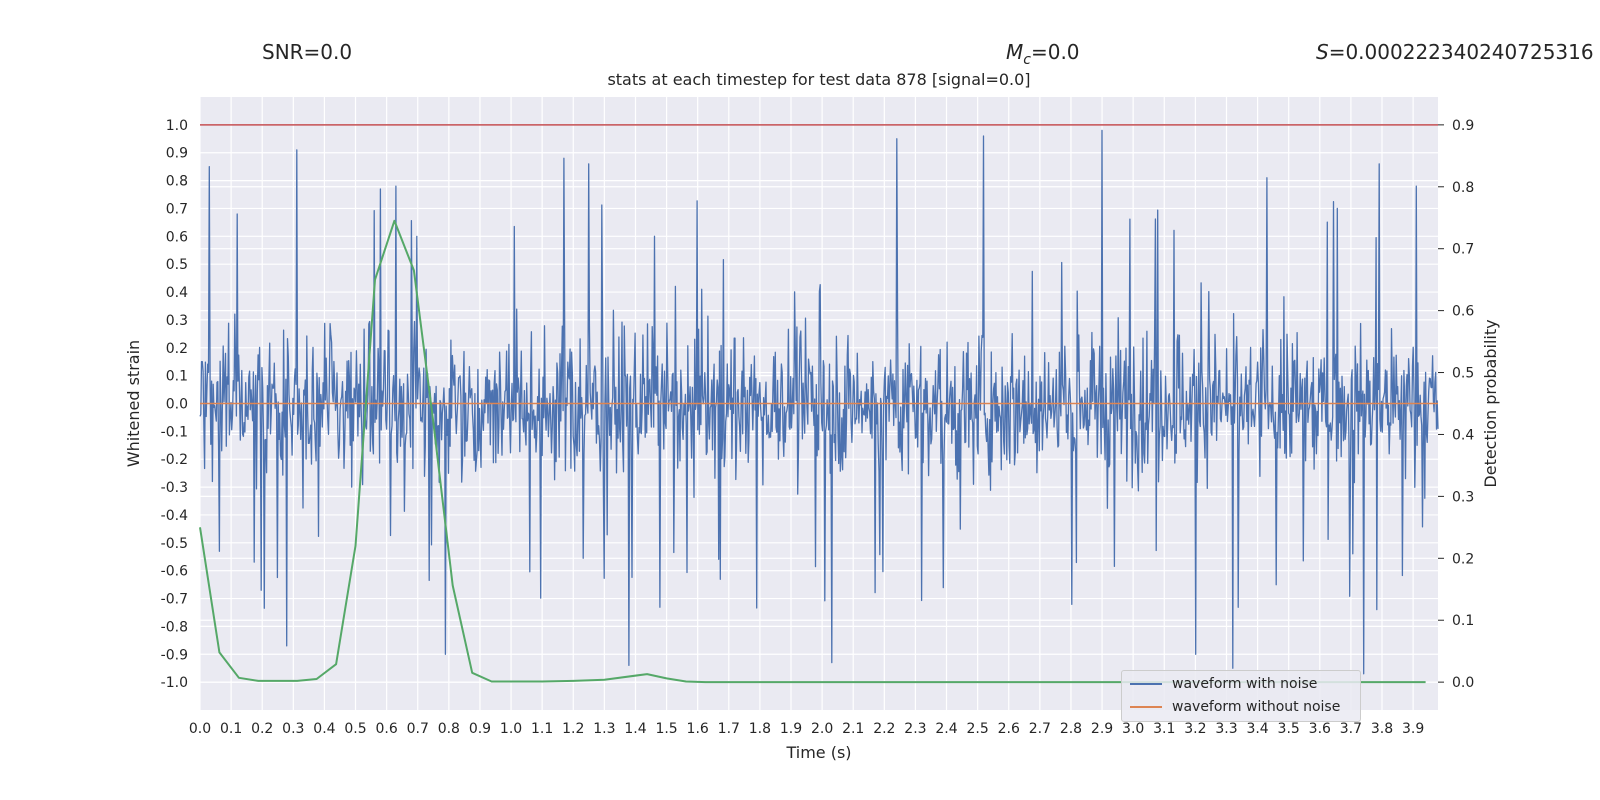 The width and height of the screenshot is (1600, 800). Describe the element at coordinates (666, 729) in the screenshot. I see `x-tick-label: 1.5` at that location.